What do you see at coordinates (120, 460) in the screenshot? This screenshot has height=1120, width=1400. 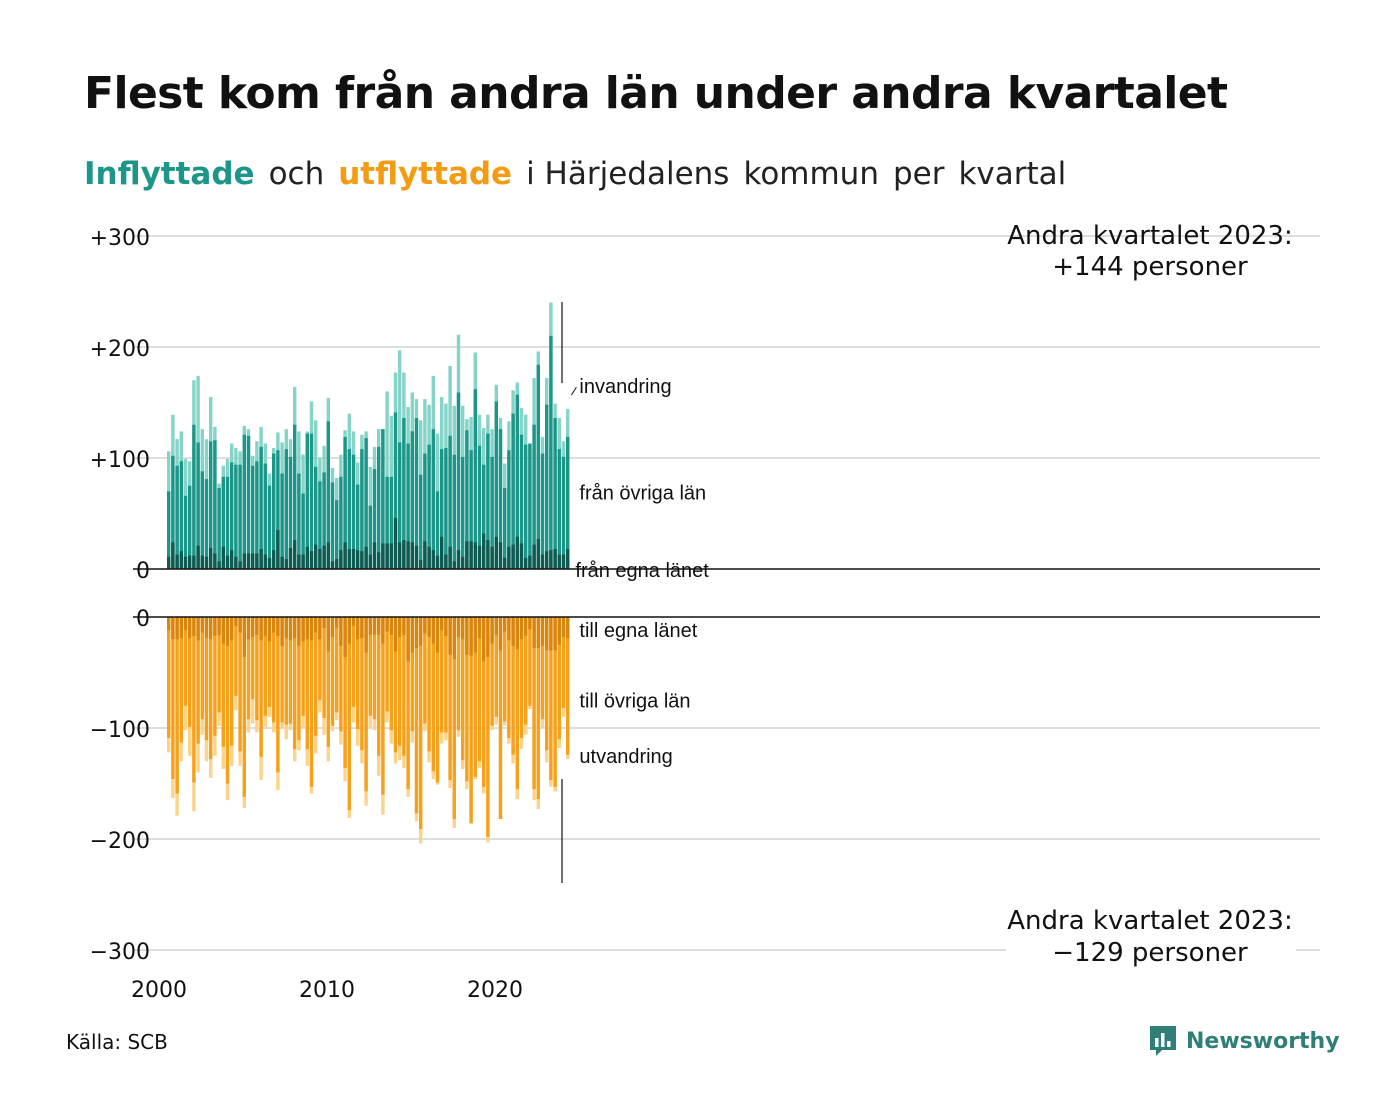 I see `y-tick-label-top: +100` at bounding box center [120, 460].